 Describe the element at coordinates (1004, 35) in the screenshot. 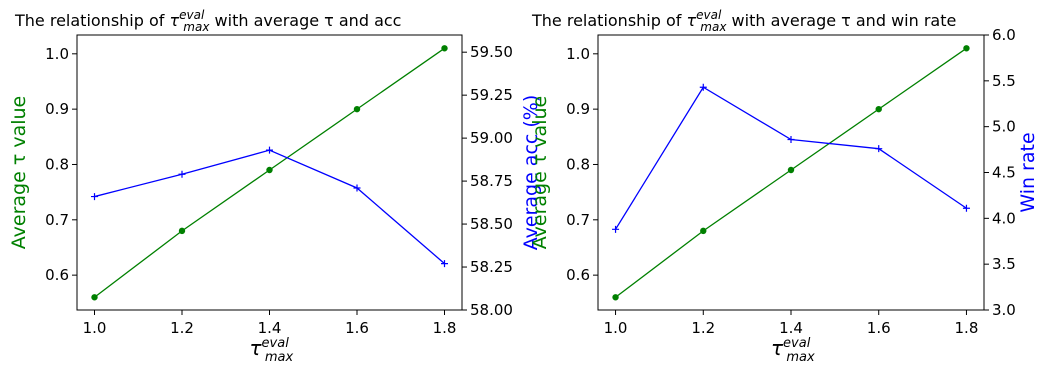

I see `right-tick-label: 6.0` at that location.